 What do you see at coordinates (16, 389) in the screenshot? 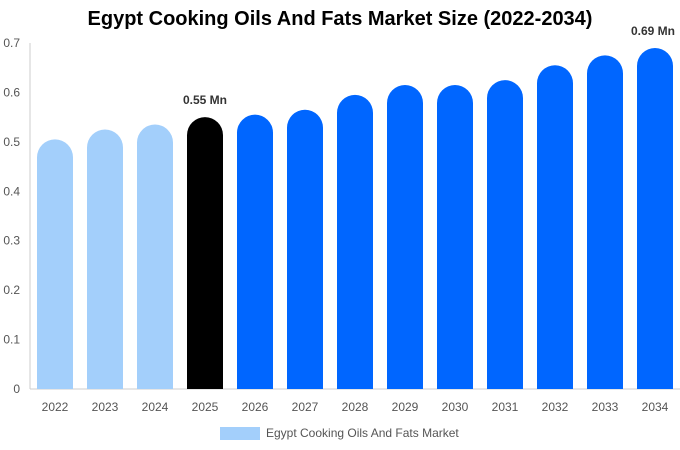
I see `y-tick-label: 0` at bounding box center [16, 389].